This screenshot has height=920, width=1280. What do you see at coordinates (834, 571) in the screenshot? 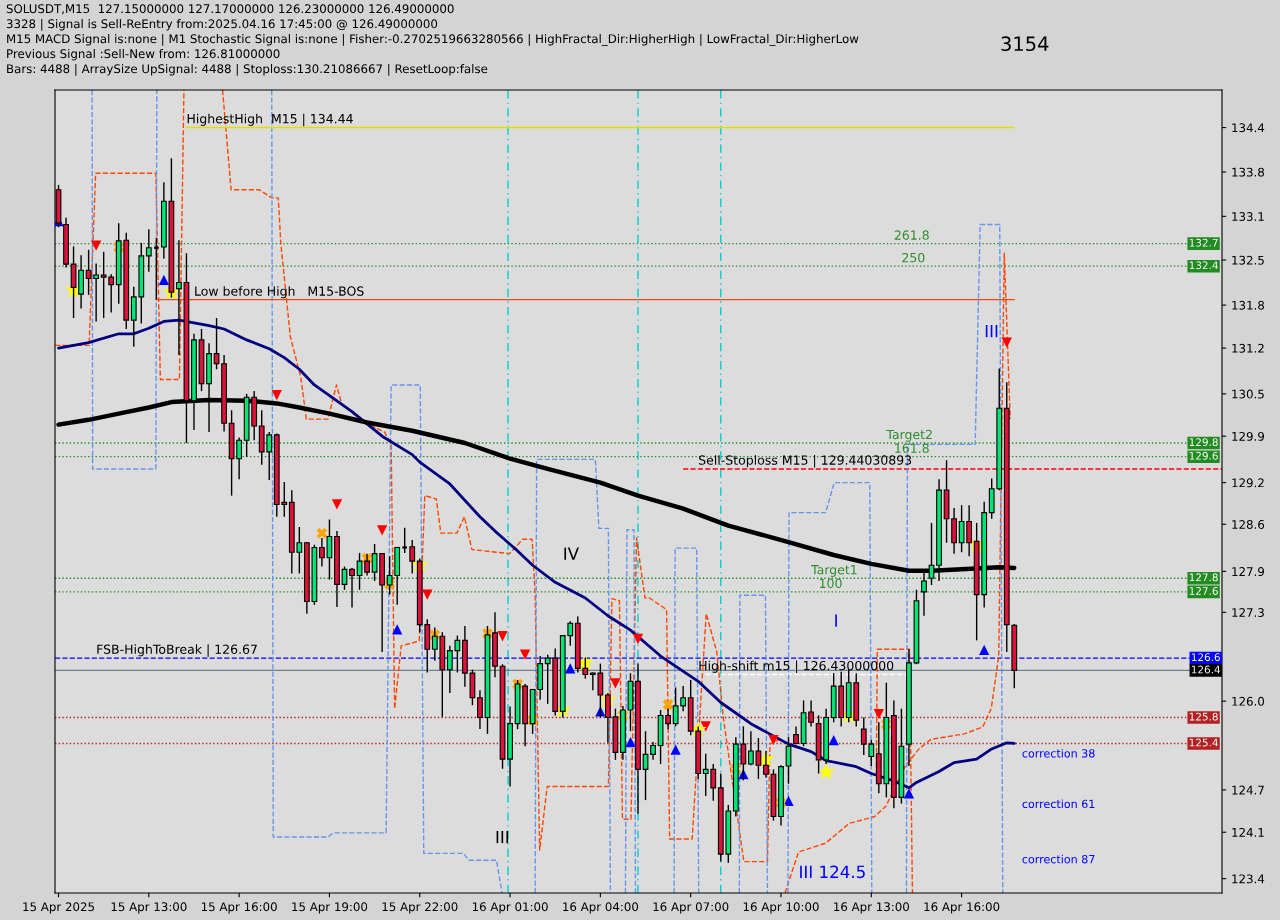
I see `annotation: Target1` at bounding box center [834, 571].